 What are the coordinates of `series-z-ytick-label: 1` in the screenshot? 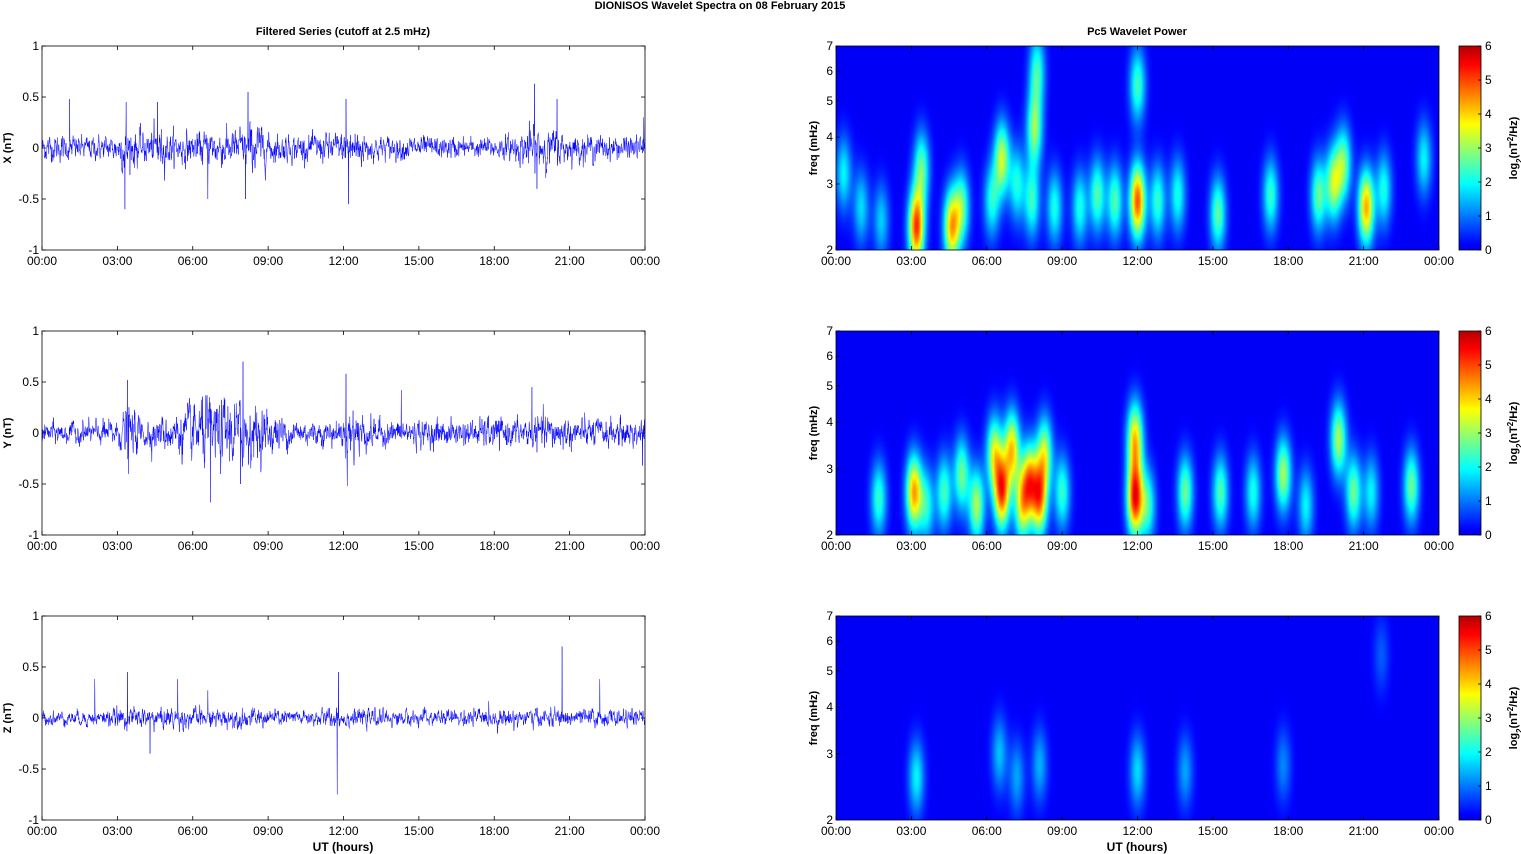 It's located at (35, 616).